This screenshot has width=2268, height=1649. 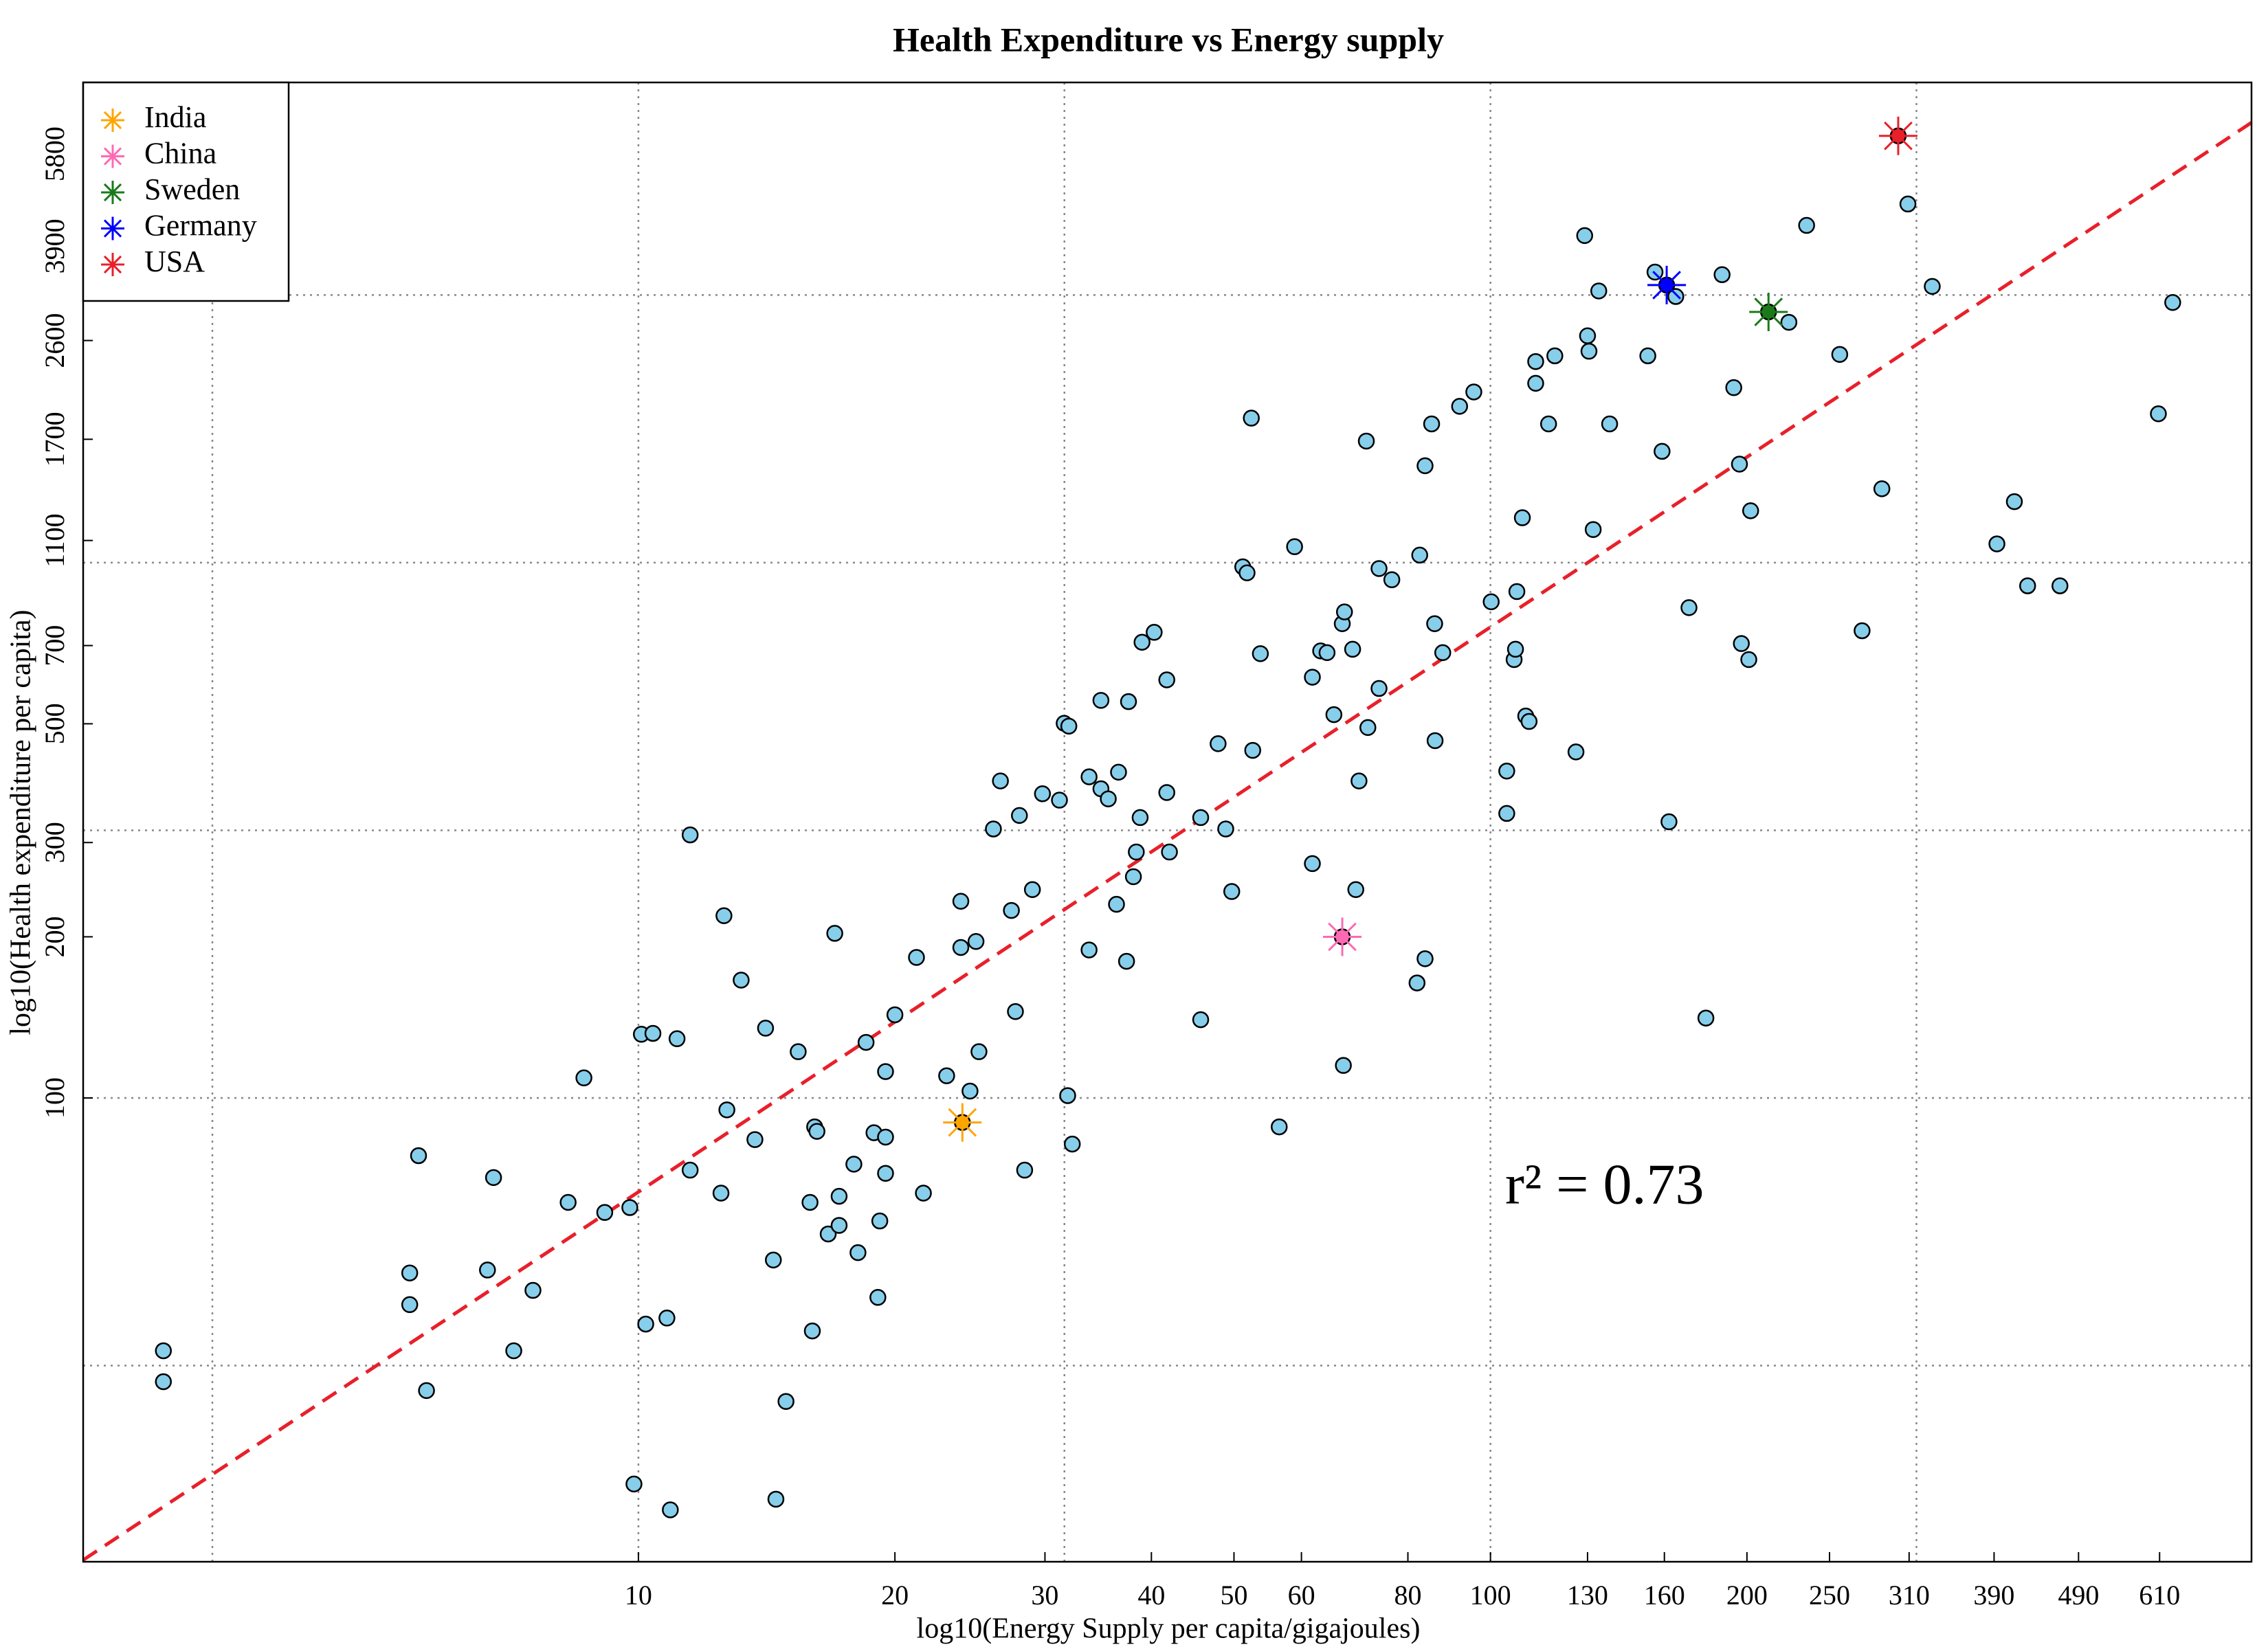 I want to click on x-tick-label: 20, so click(x=895, y=1595).